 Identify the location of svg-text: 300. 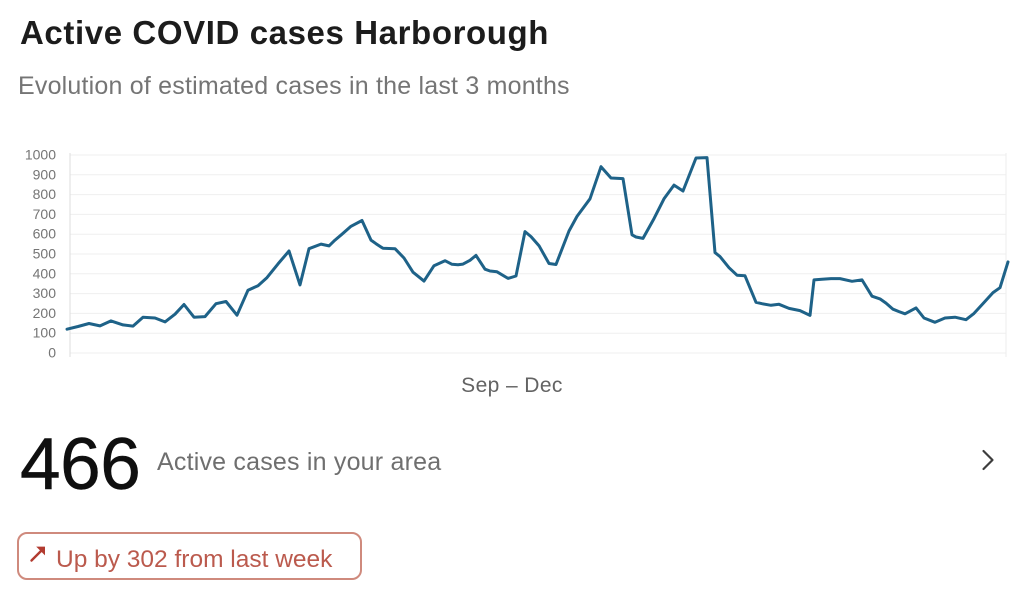
(45, 293).